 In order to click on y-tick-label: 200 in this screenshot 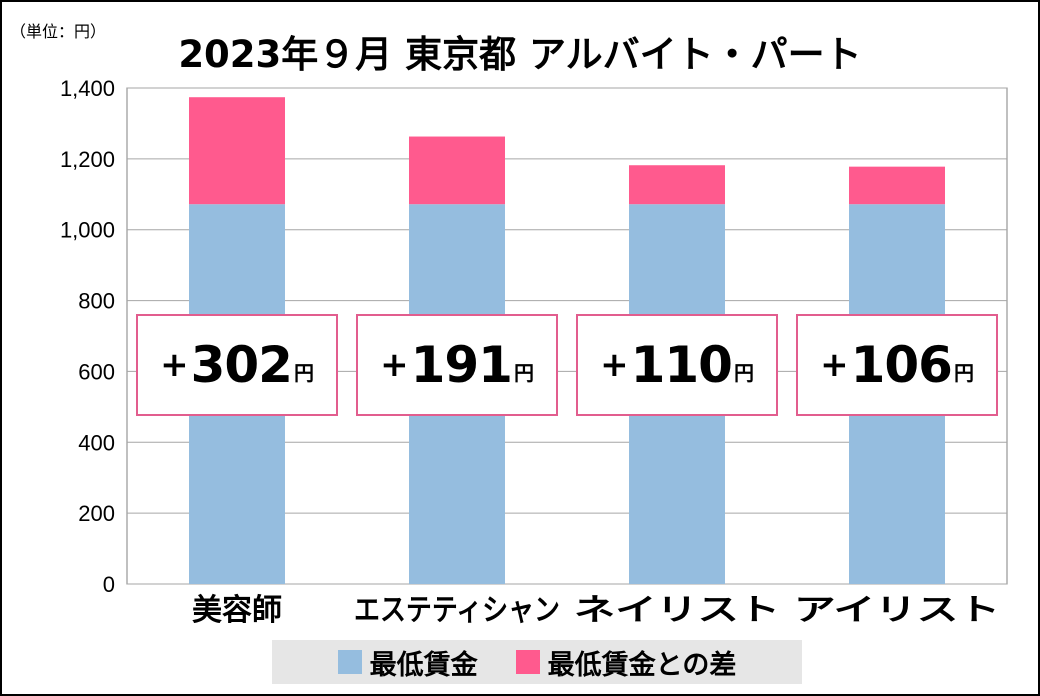, I will do `click(96, 513)`.